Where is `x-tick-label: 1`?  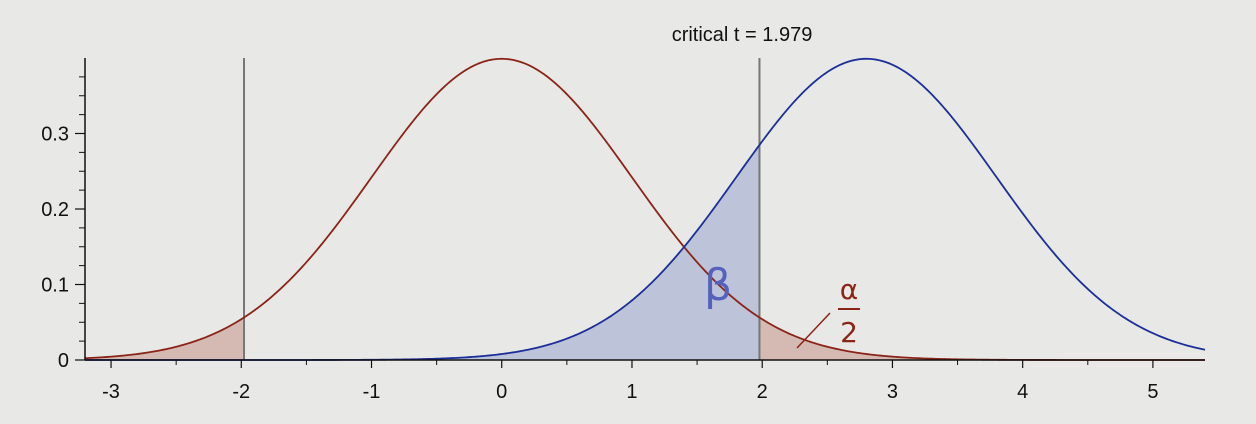 x-tick-label: 1 is located at coordinates (631, 392).